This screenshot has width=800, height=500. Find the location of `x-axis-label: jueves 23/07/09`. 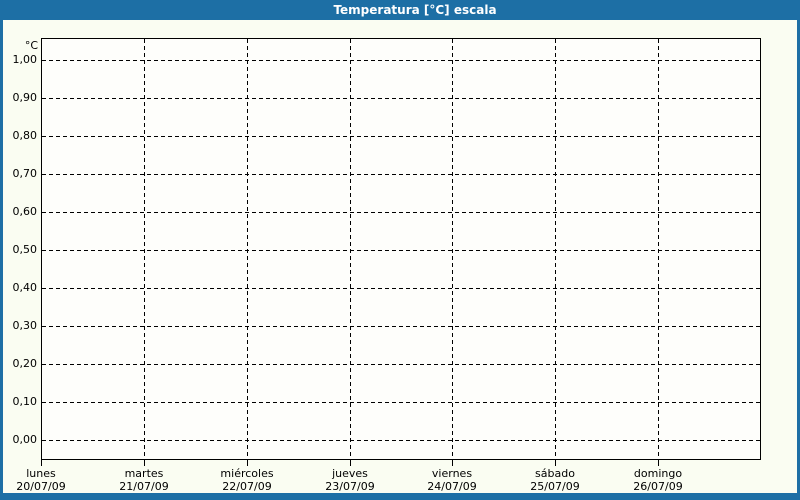

x-axis-label: jueves 23/07/09 is located at coordinates (350, 480).